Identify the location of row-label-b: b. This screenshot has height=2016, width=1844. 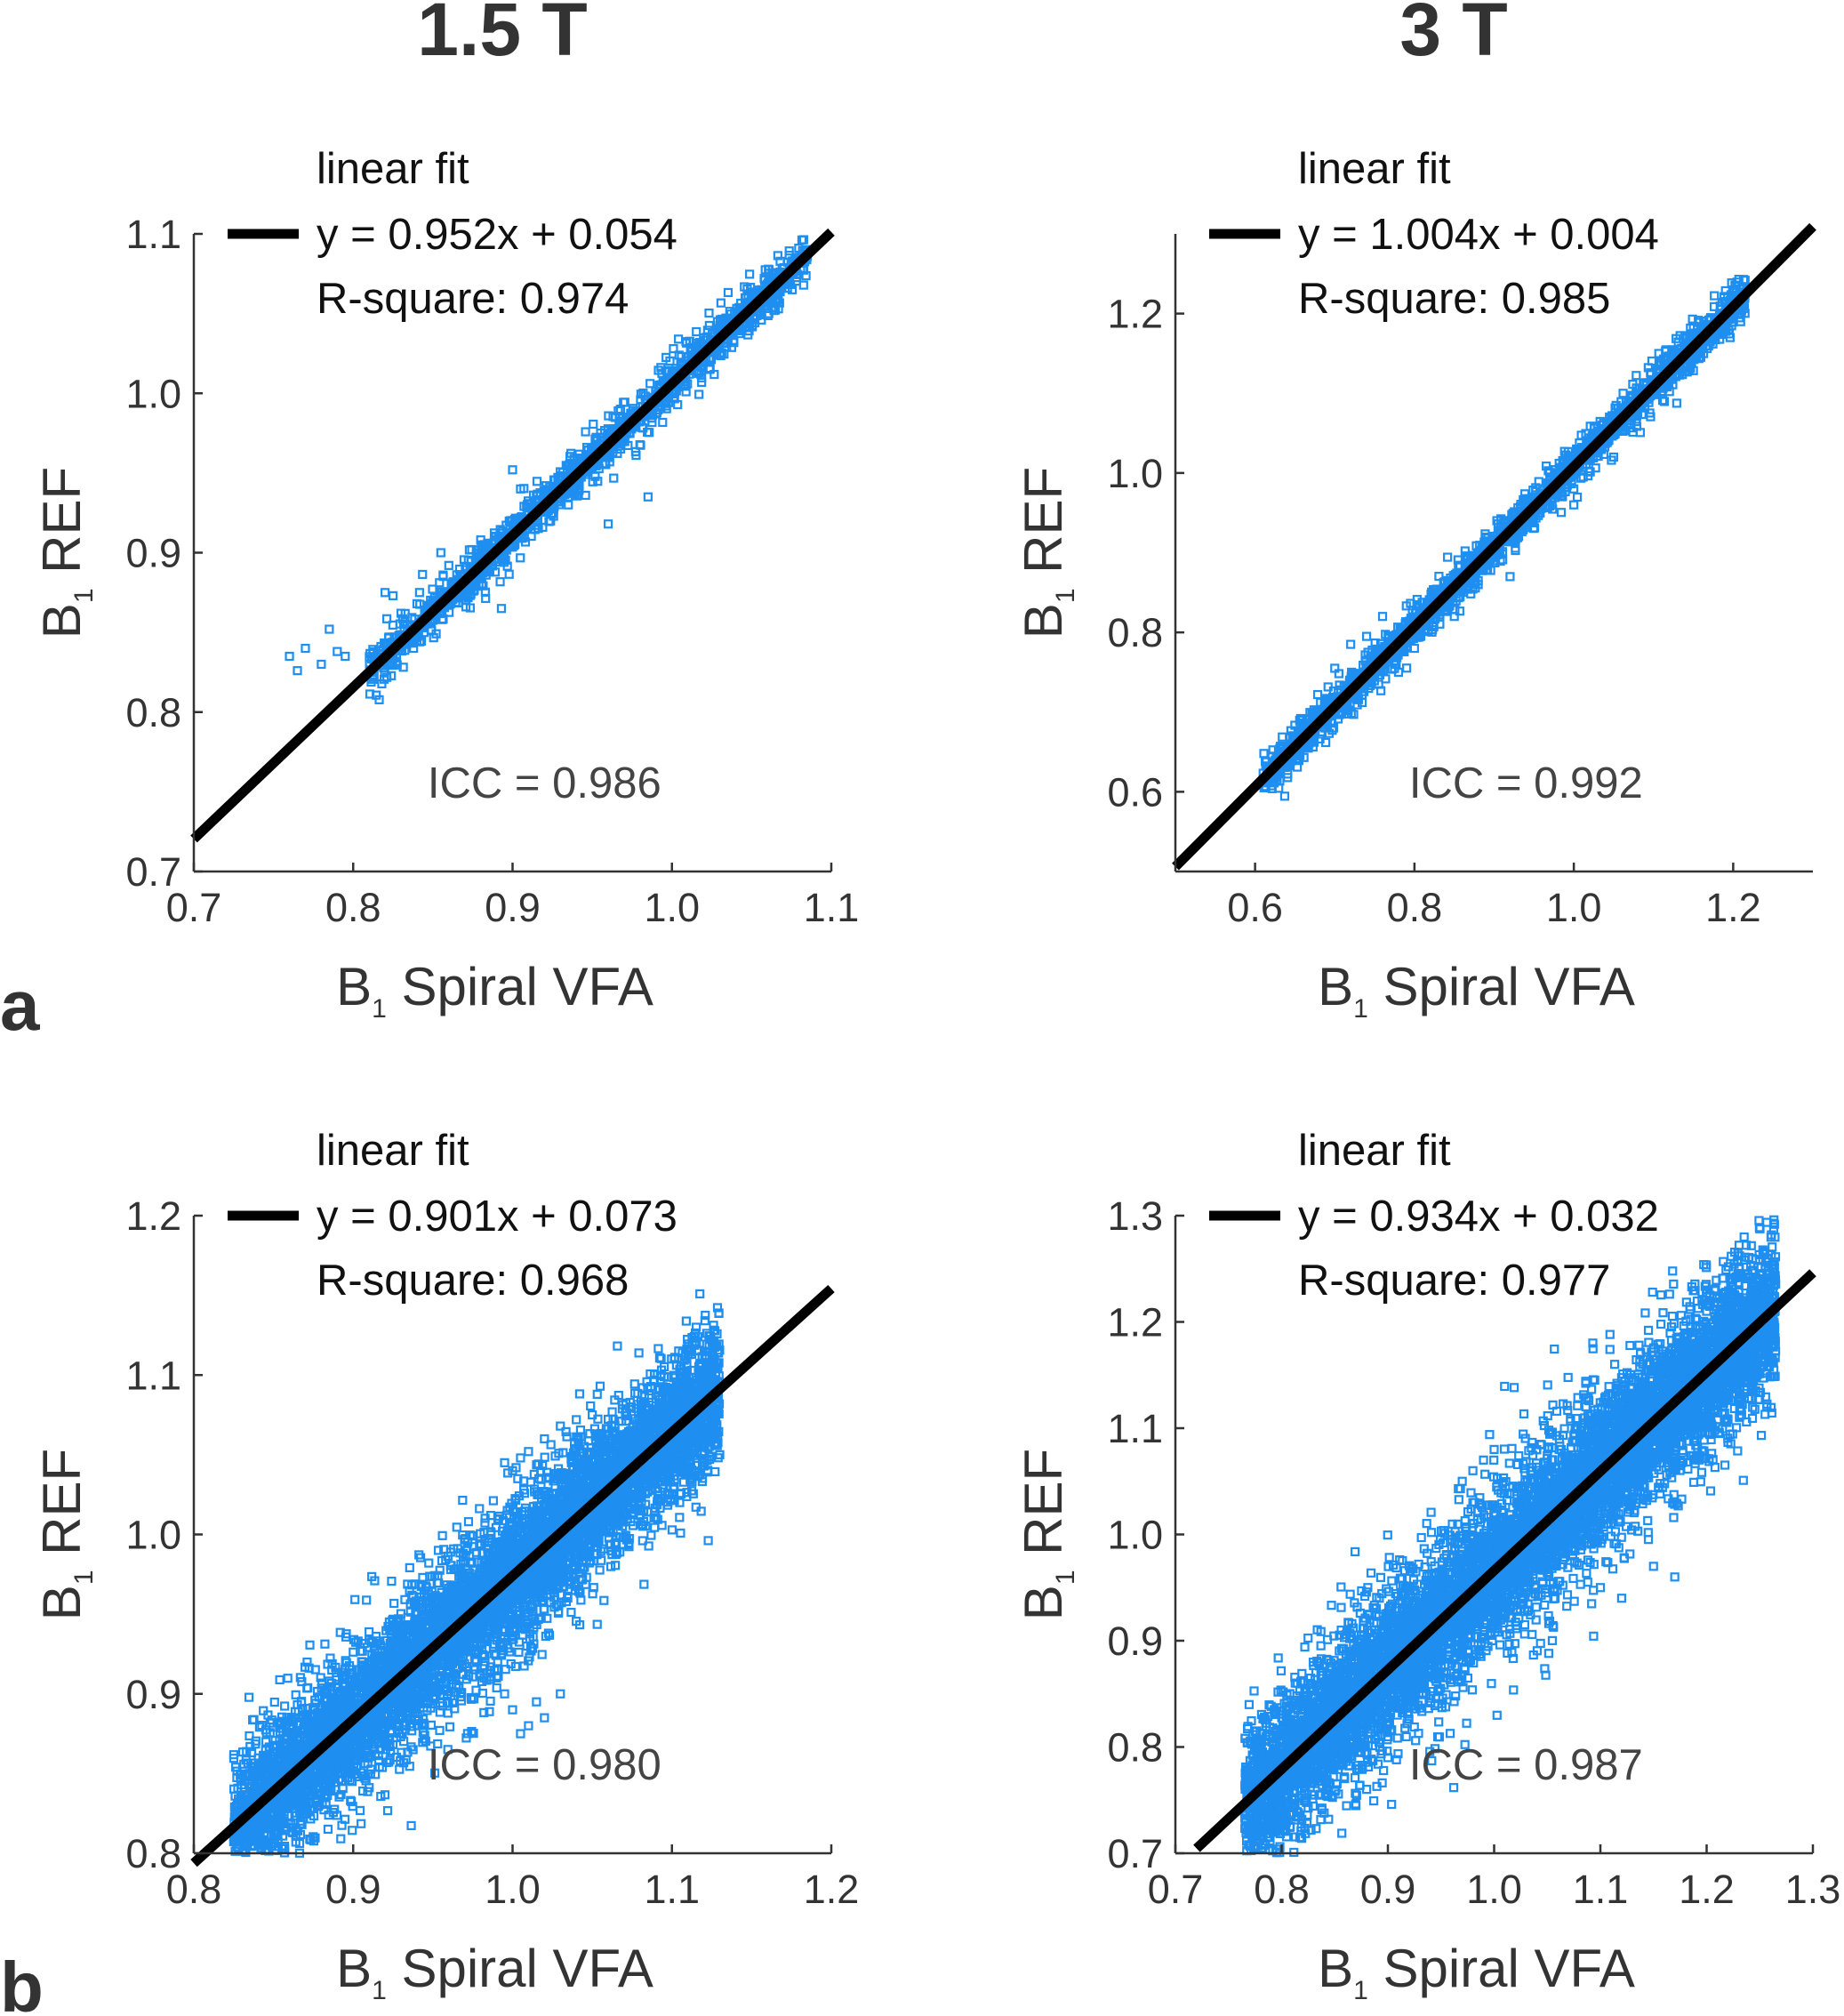
(22, 1982).